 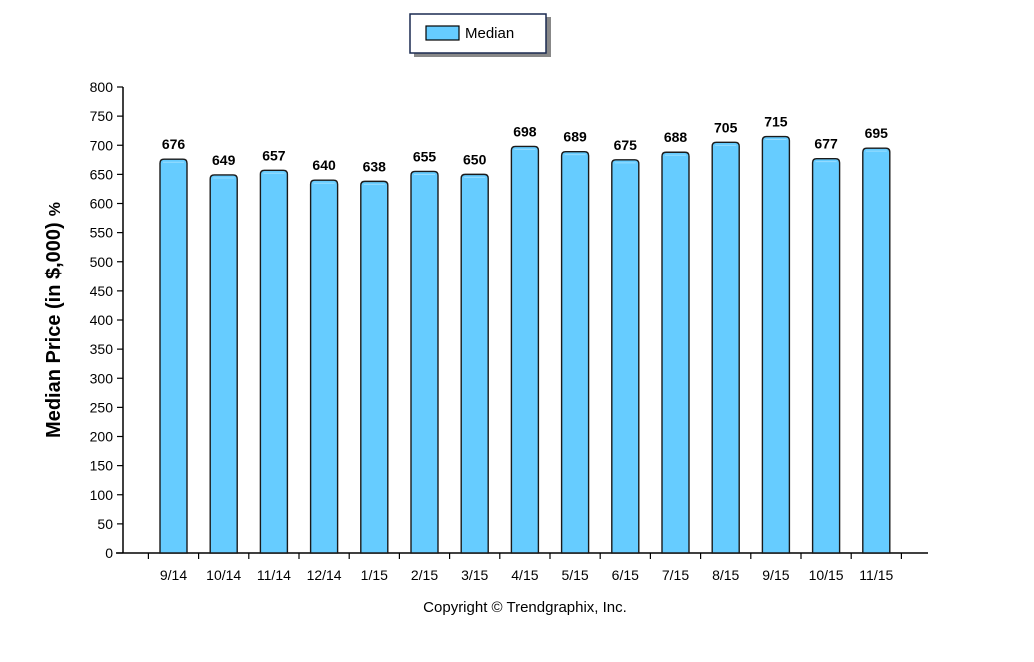 I want to click on data-label-10-14: 649, so click(x=224, y=160).